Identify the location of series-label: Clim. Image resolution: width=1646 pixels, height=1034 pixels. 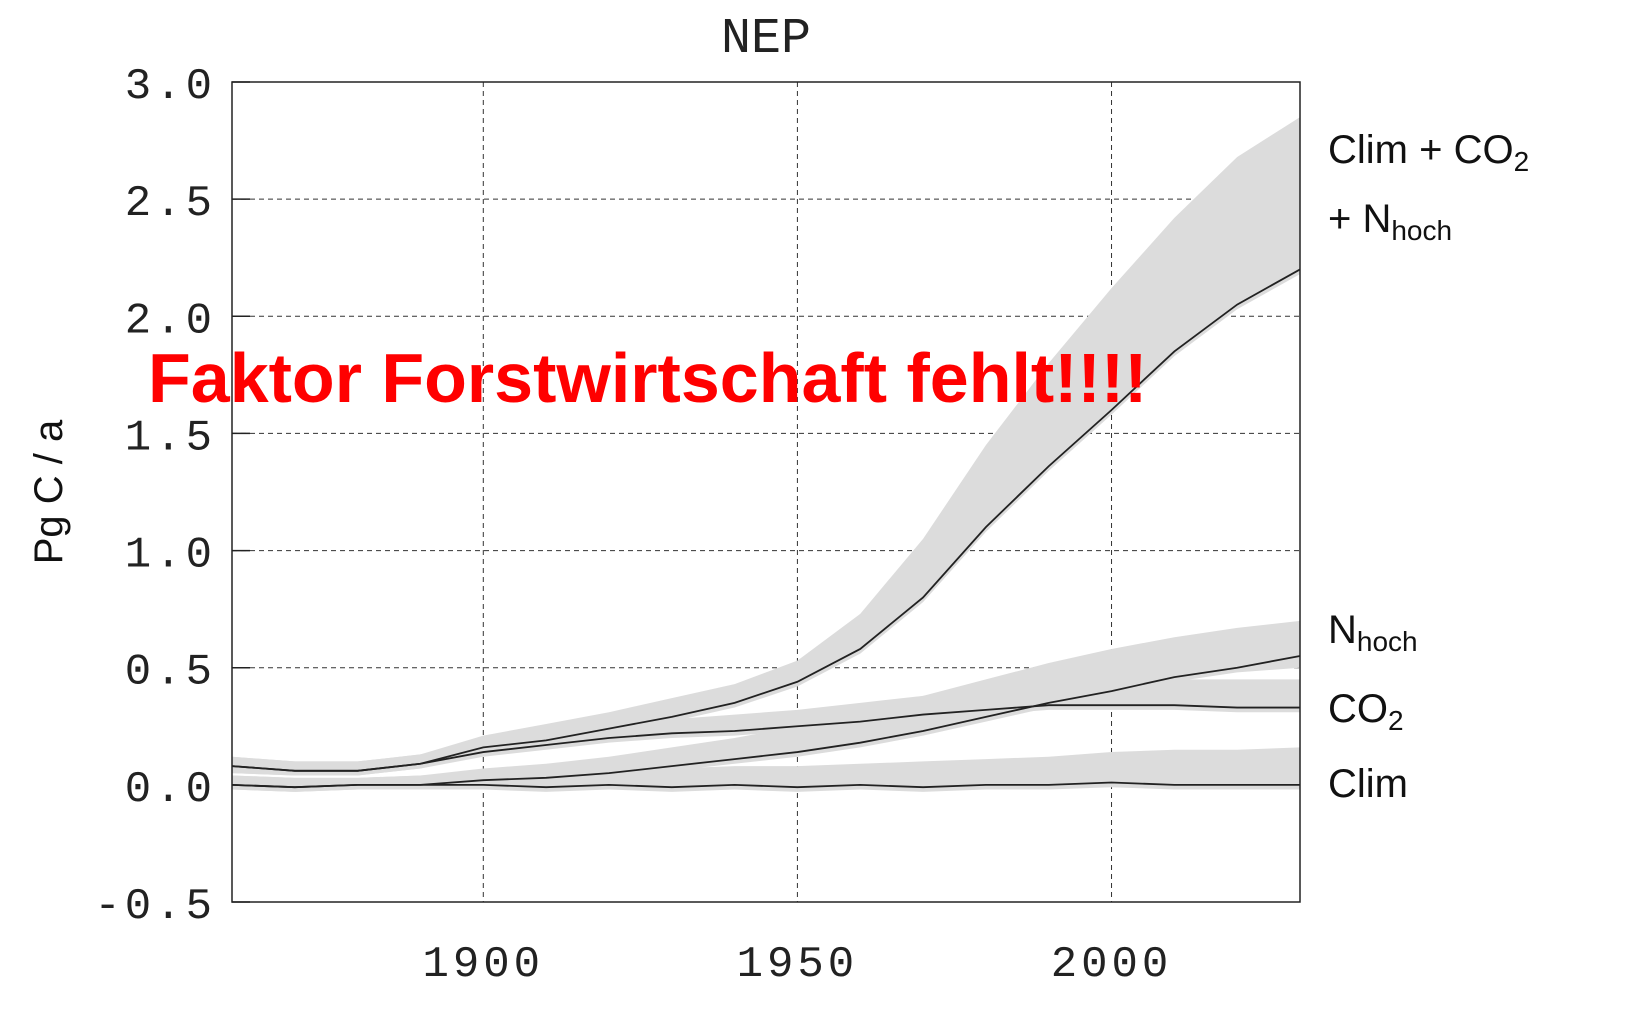
(1368, 784).